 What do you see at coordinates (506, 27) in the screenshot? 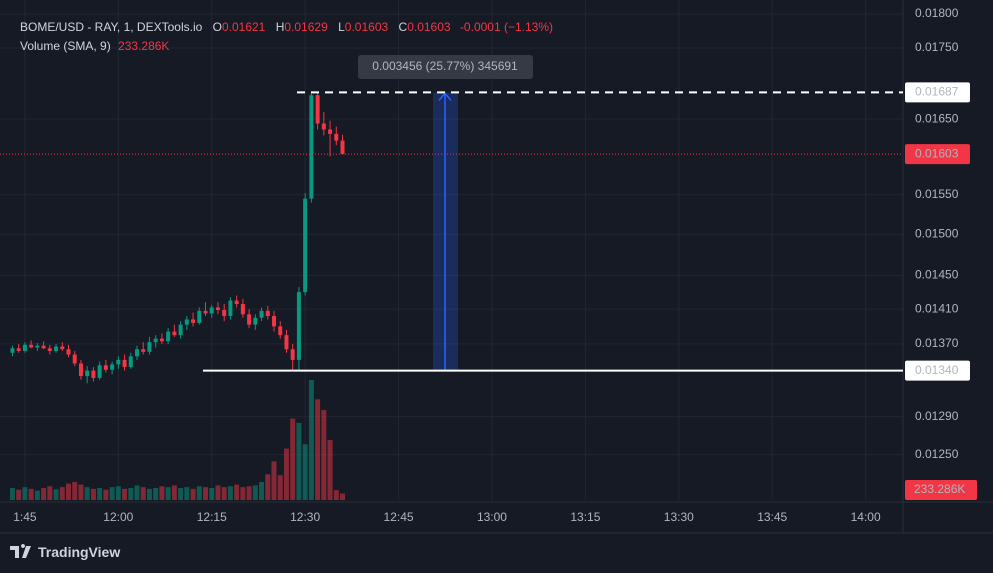
I see `change: -0.0001 (−1.13%)` at bounding box center [506, 27].